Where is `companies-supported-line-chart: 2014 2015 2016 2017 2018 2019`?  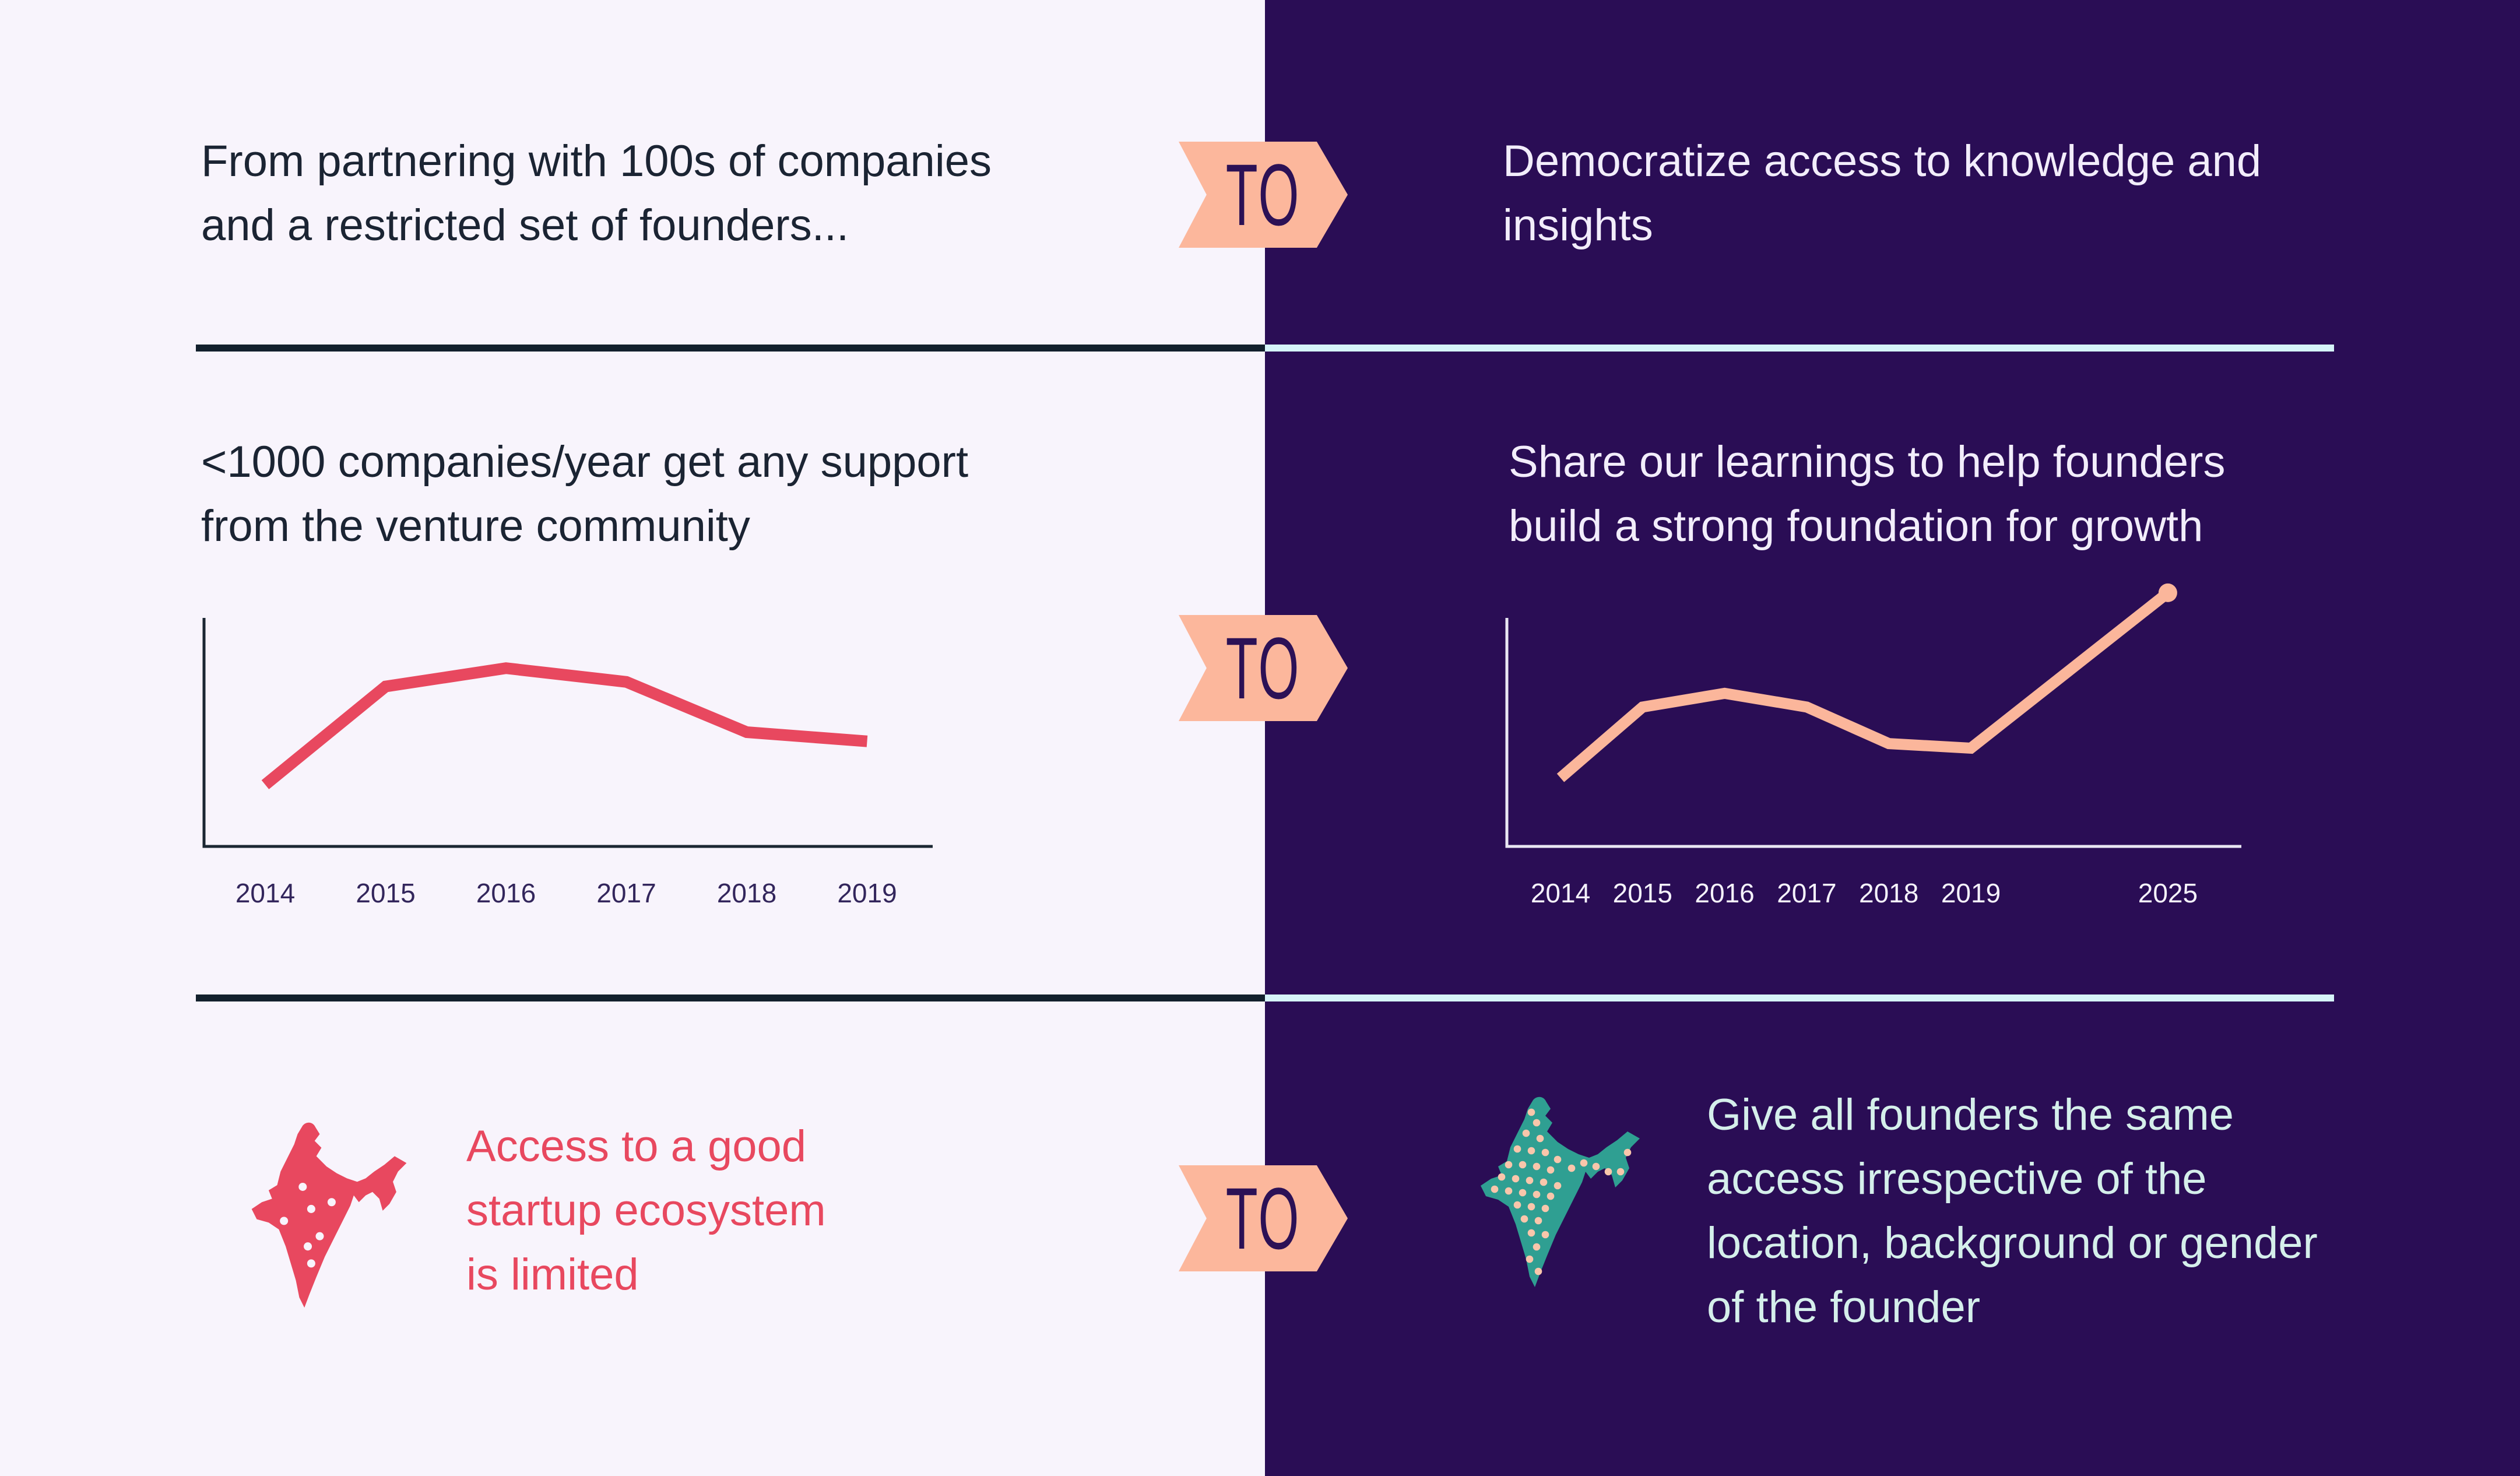
companies-supported-line-chart: 2014 2015 2016 2017 2018 2019 is located at coordinates (567, 763).